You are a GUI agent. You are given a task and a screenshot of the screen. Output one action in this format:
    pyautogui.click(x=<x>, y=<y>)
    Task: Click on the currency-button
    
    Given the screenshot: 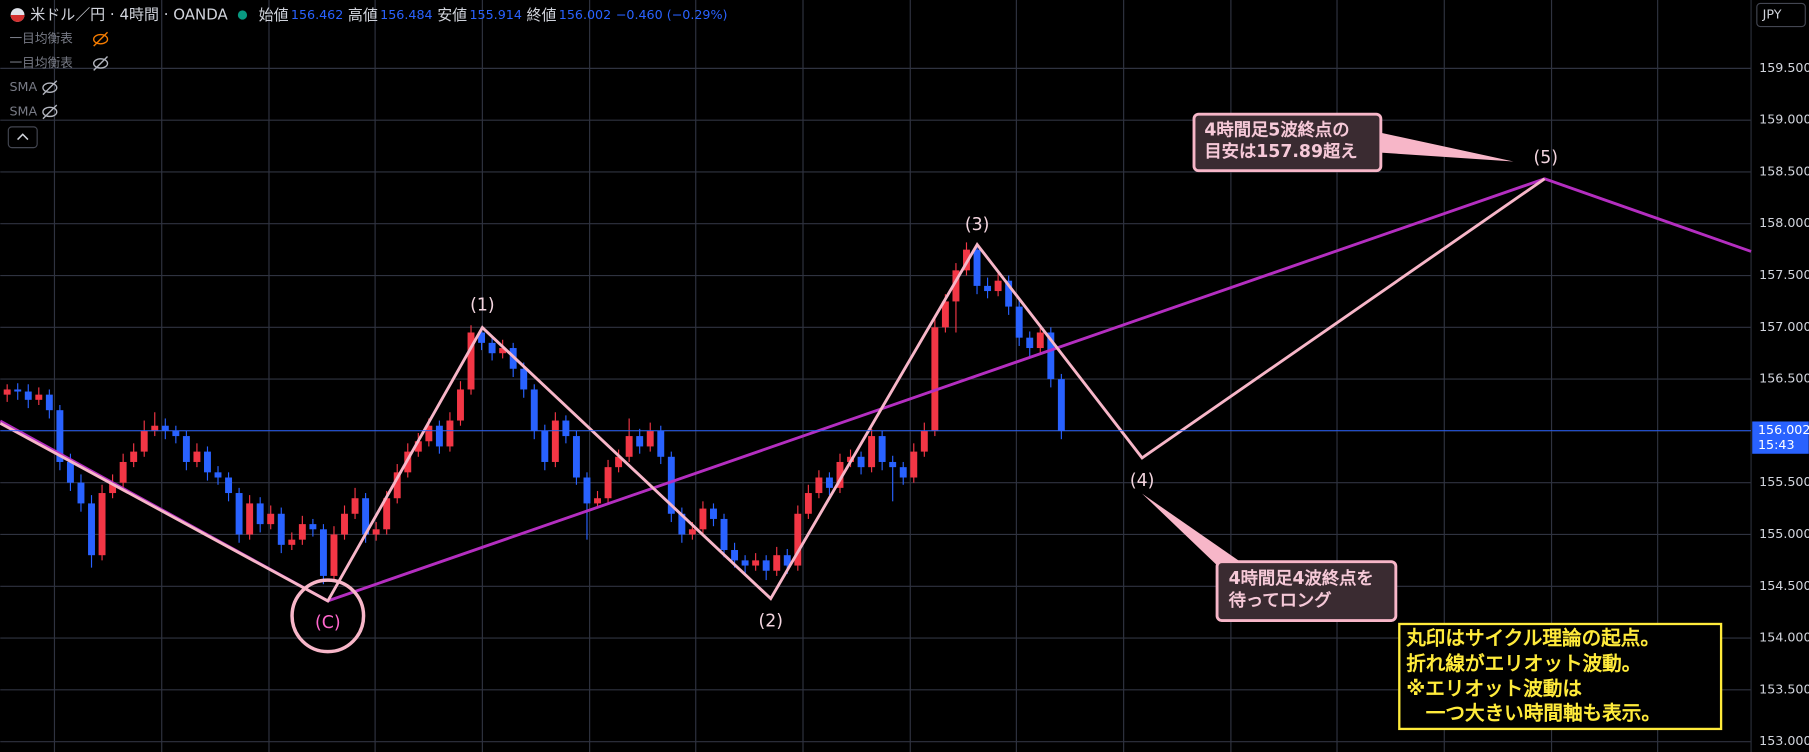 What is the action you would take?
    pyautogui.click(x=1781, y=15)
    